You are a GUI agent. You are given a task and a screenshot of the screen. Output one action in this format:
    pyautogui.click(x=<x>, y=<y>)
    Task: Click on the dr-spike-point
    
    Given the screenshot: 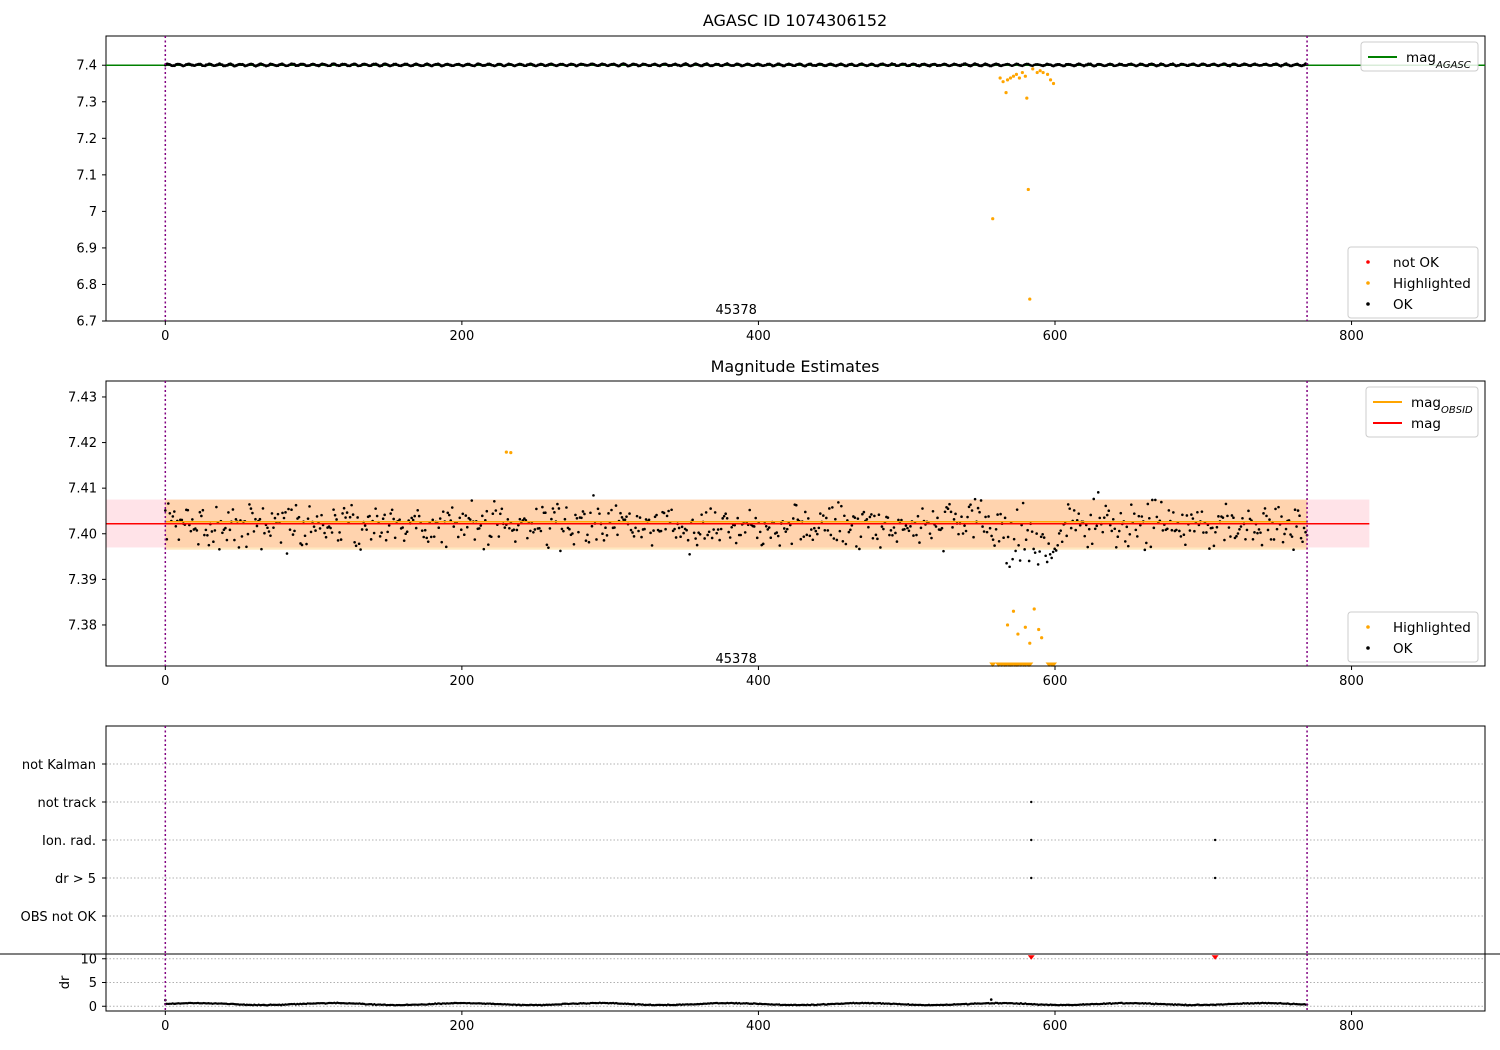 What is the action you would take?
    pyautogui.click(x=991, y=999)
    